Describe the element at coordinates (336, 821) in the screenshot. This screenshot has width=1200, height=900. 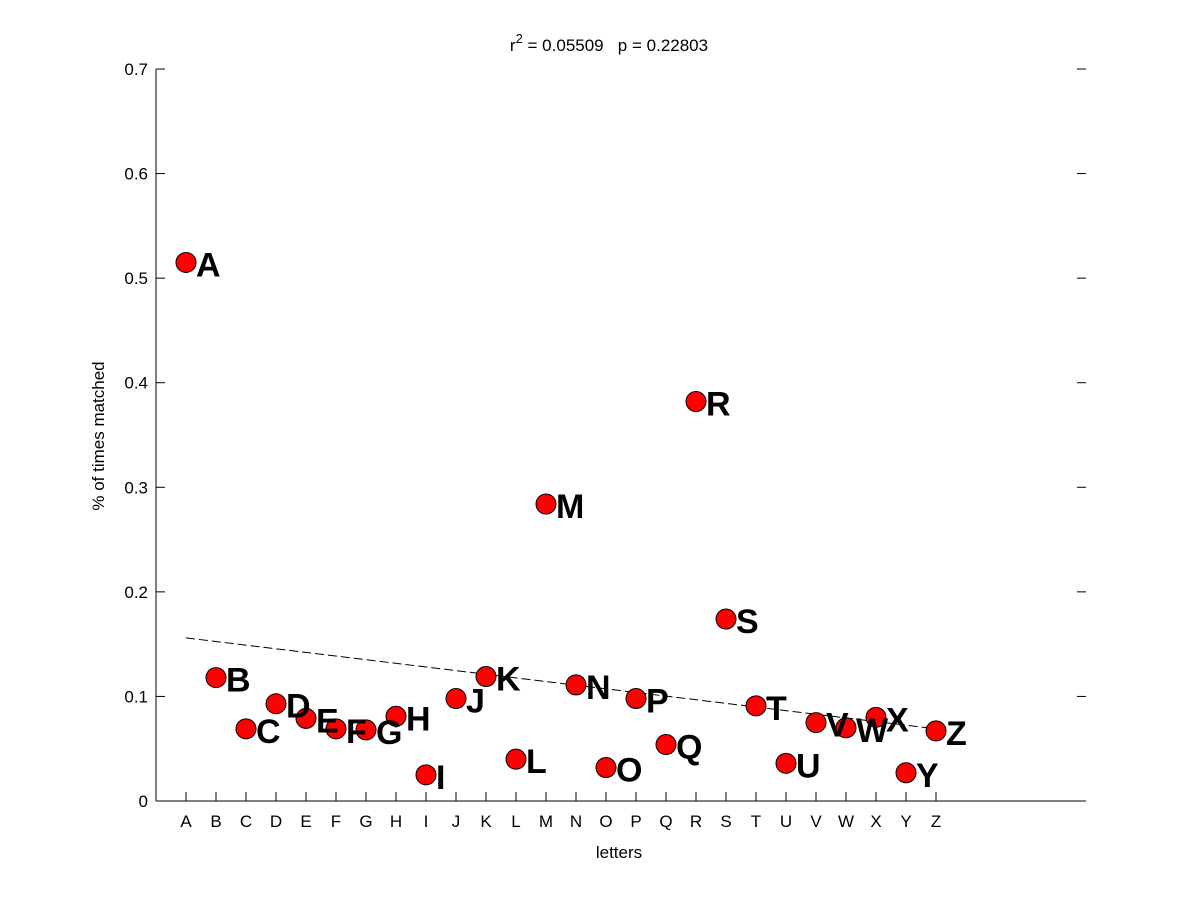
I see `x-tick-label: F` at that location.